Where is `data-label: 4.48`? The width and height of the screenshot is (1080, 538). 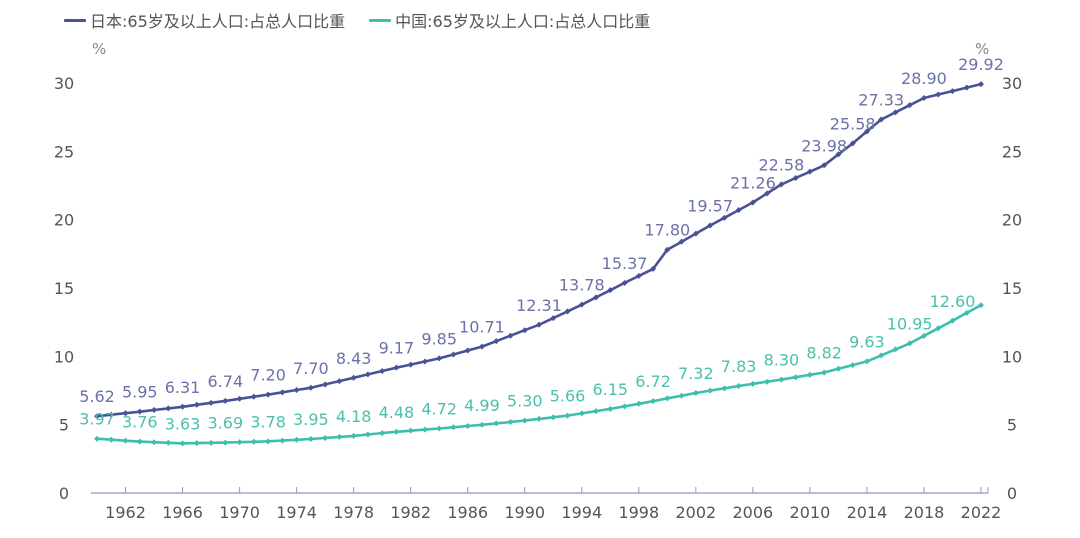
data-label: 4.48 is located at coordinates (397, 412).